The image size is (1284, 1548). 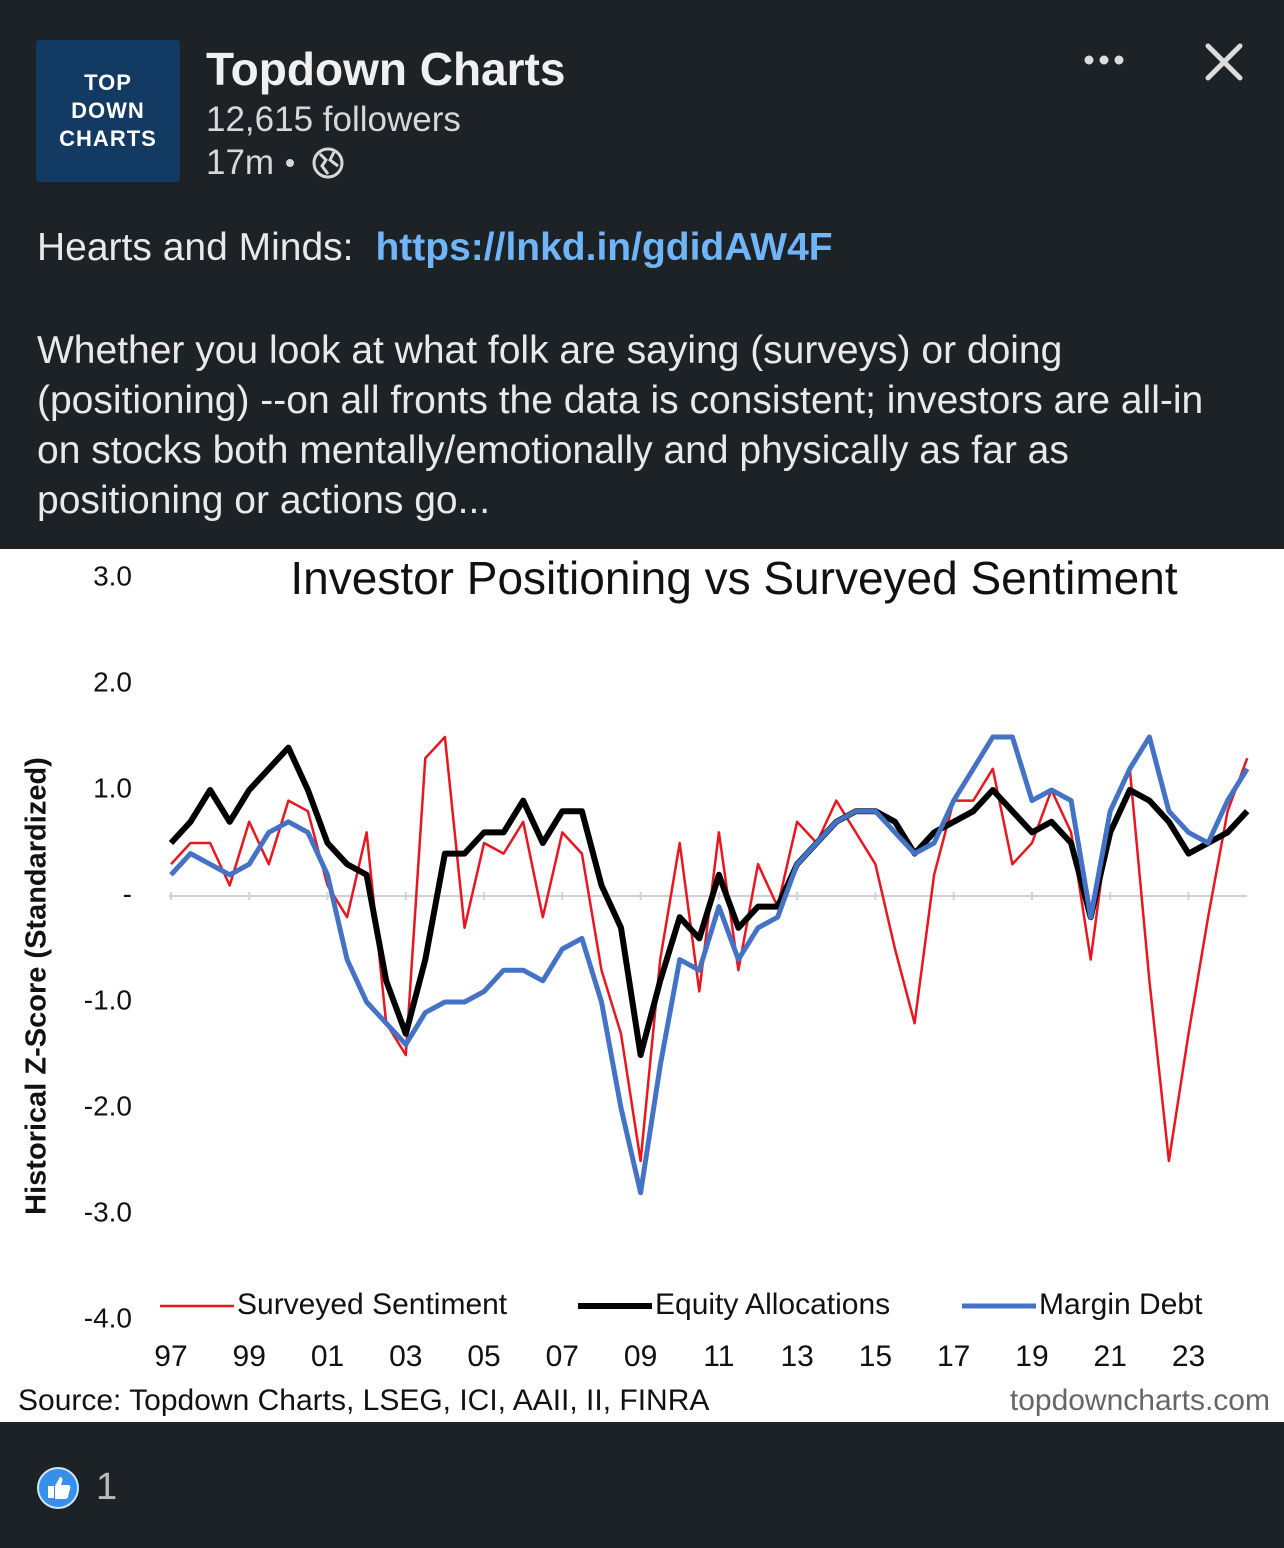 I want to click on y-tick-label: -2.0, so click(x=108, y=1105).